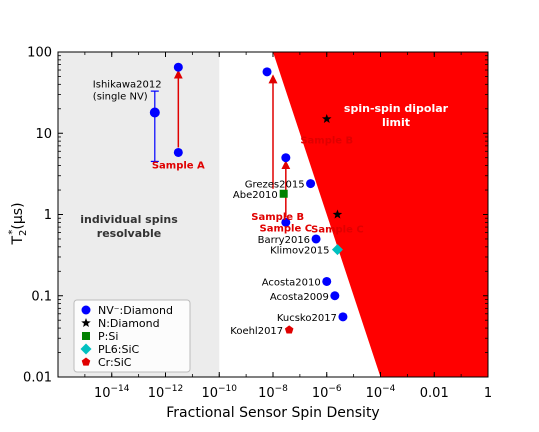  What do you see at coordinates (227, 389) in the screenshot?
I see `x-tick-label-exponent: −10` at bounding box center [227, 389].